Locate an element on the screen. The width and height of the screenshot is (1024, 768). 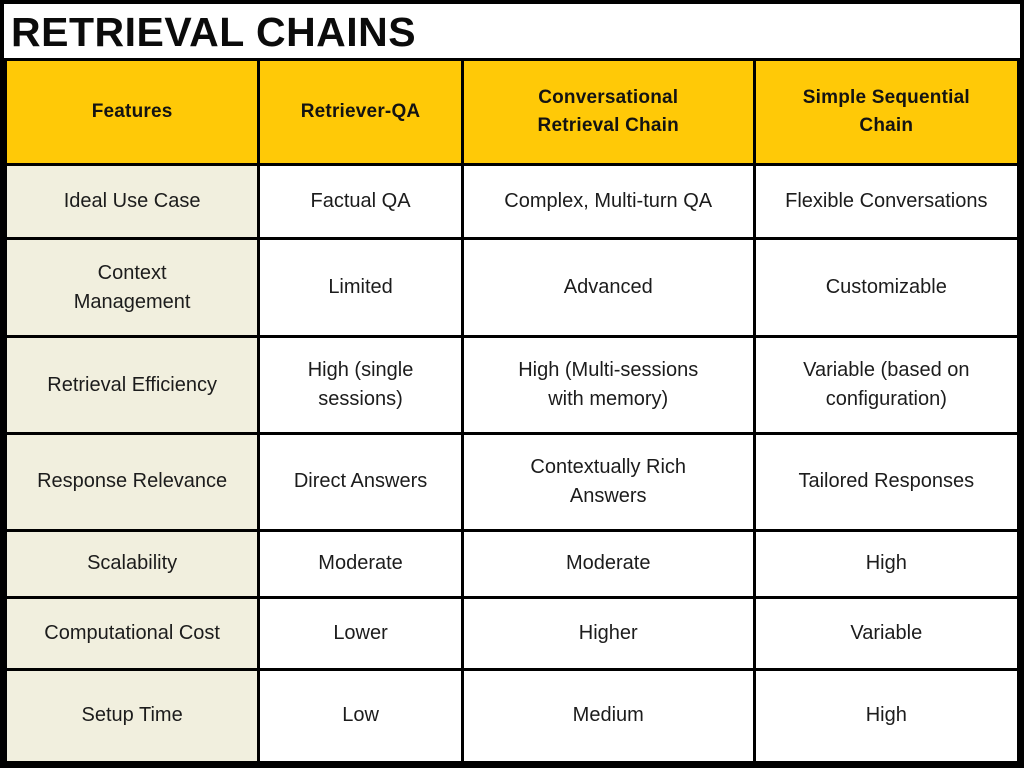
column-header-conversational-retrieval-chain: Conversational Retrieval Chain is located at coordinates (608, 112).